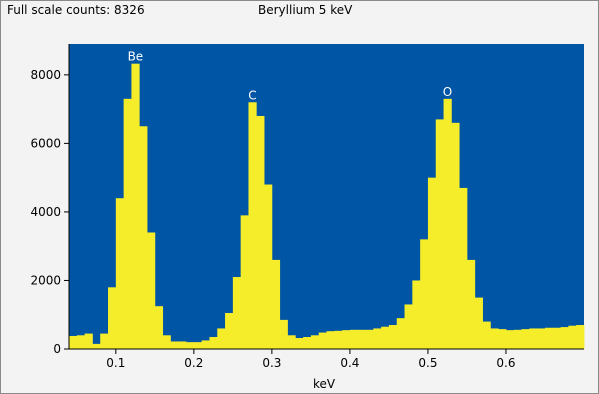 This screenshot has width=599, height=394. I want to click on peak-labels: Be C O, so click(290, 76).